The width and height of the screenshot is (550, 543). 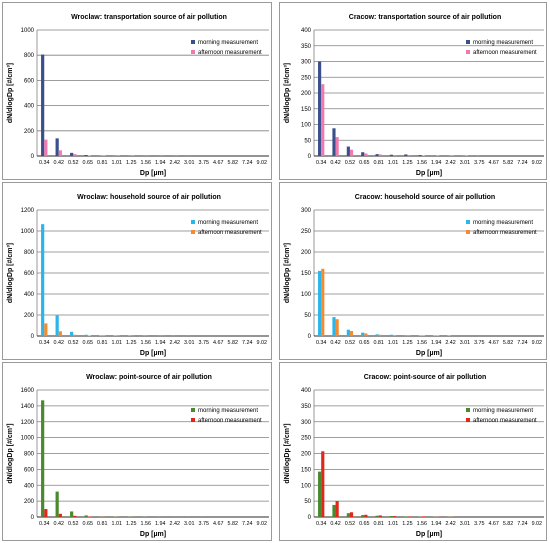 I want to click on y-tick-label: 100, so click(x=306, y=486).